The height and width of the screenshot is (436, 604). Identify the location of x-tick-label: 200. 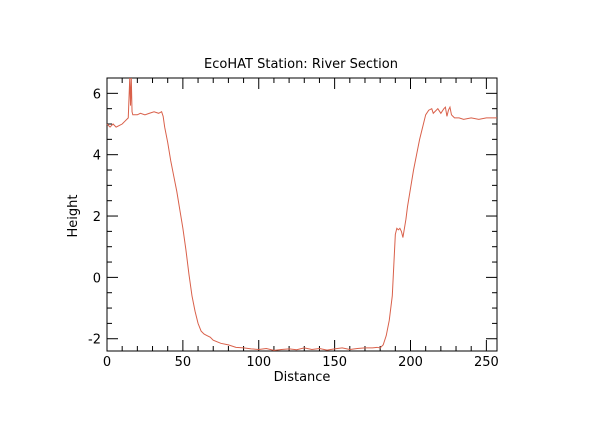
(410, 362).